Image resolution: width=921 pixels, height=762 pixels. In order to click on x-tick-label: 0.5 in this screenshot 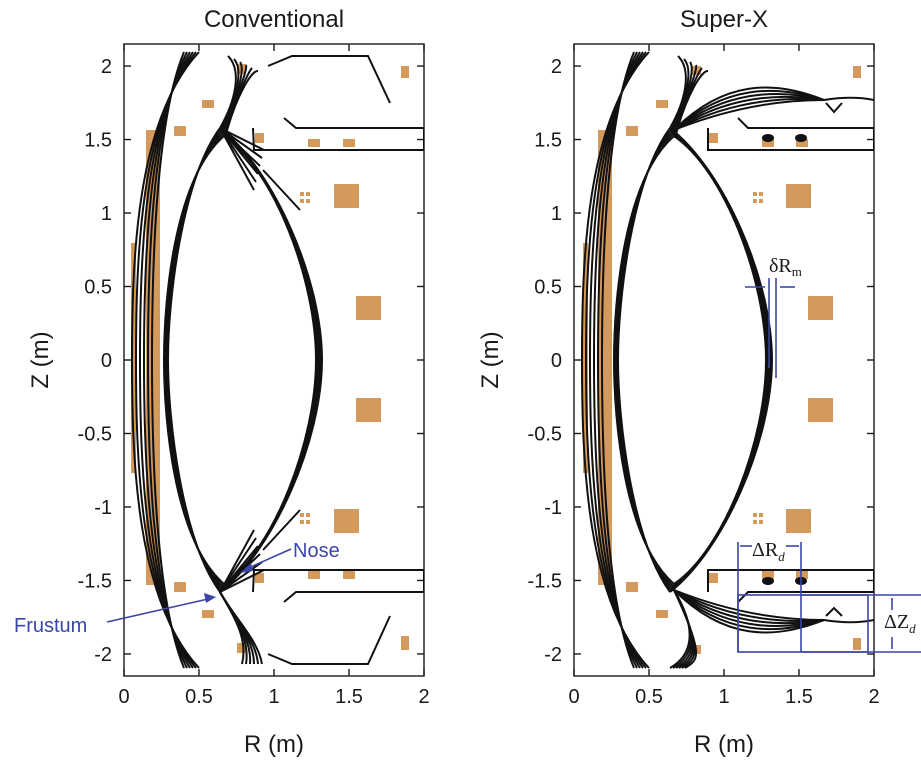, I will do `click(199, 697)`.